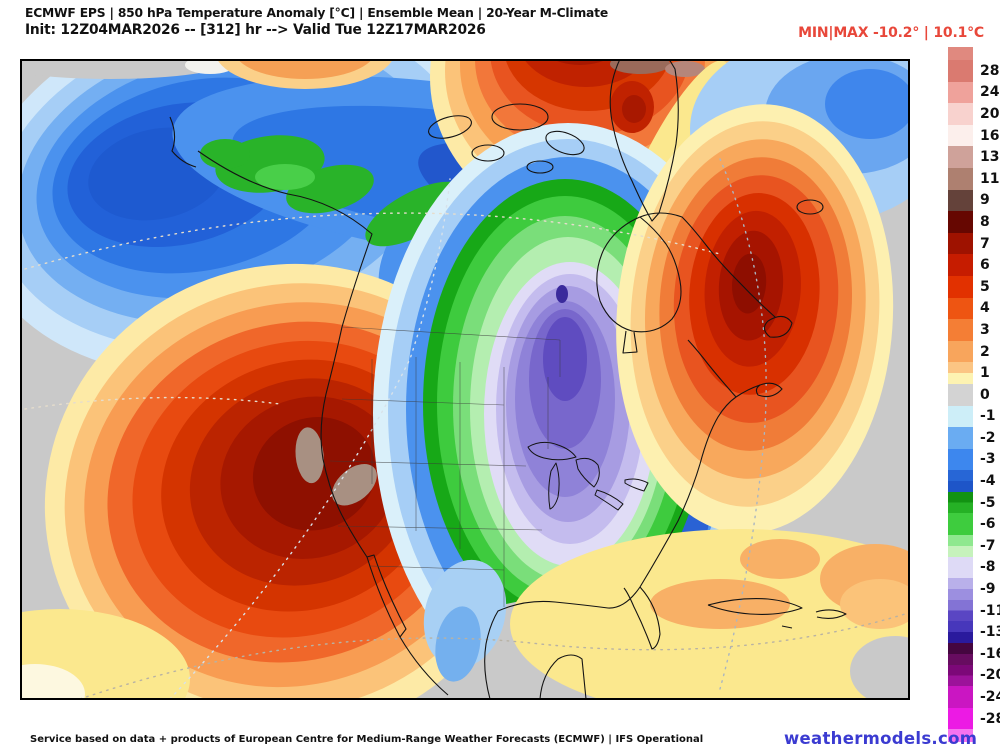  What do you see at coordinates (990, 632) in the screenshot?
I see `colorbar-label: -13` at bounding box center [990, 632].